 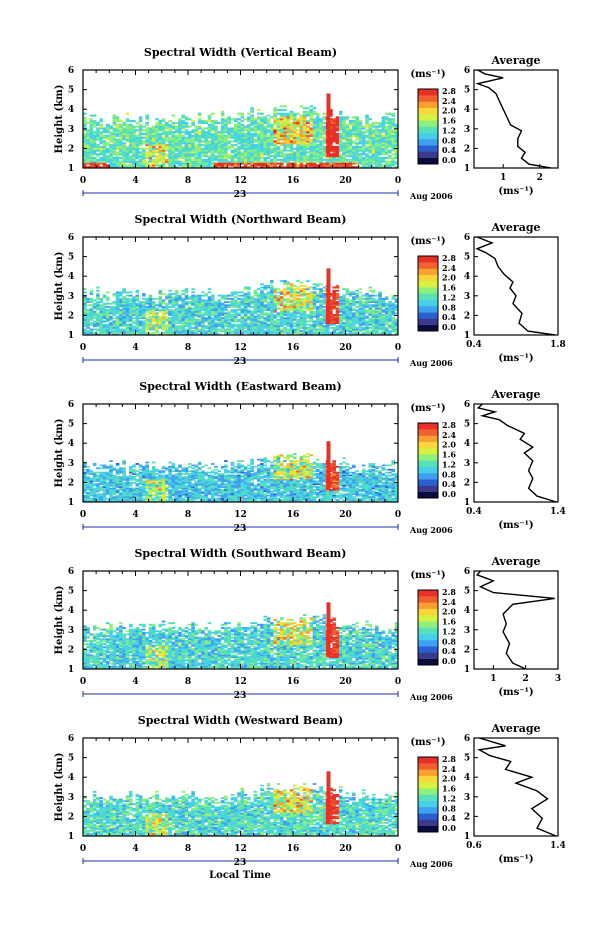 I want to click on x-tick-label: 0, so click(x=83, y=348).